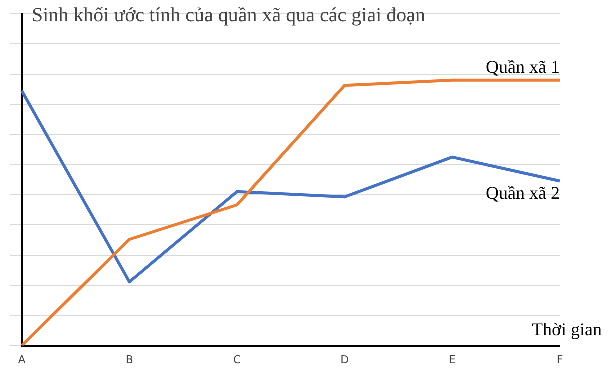 This screenshot has height=375, width=615. I want to click on x-tick-label: B, so click(130, 359).